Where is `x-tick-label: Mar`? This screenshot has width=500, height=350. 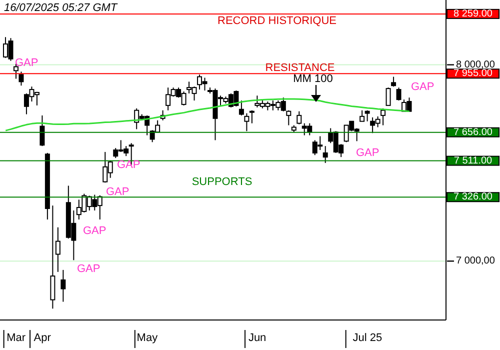
x-tick-label: Mar is located at coordinates (16, 338).